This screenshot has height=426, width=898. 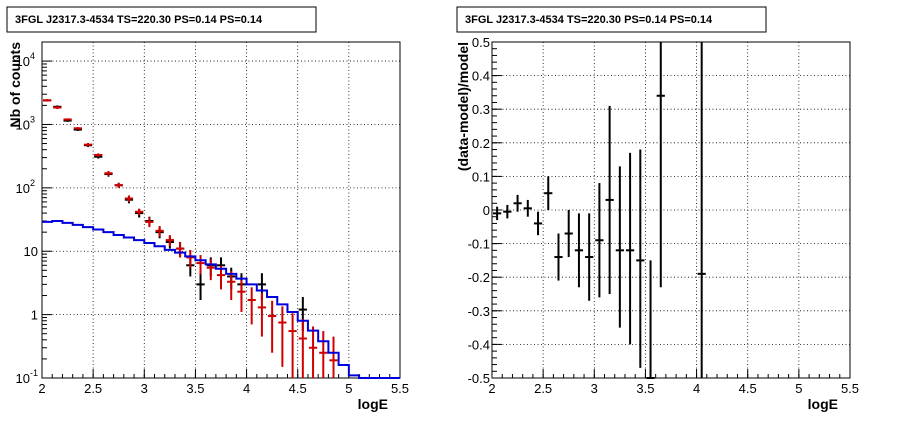 What do you see at coordinates (479, 344) in the screenshot?
I see `y-tick-label: -0.4` at bounding box center [479, 344].